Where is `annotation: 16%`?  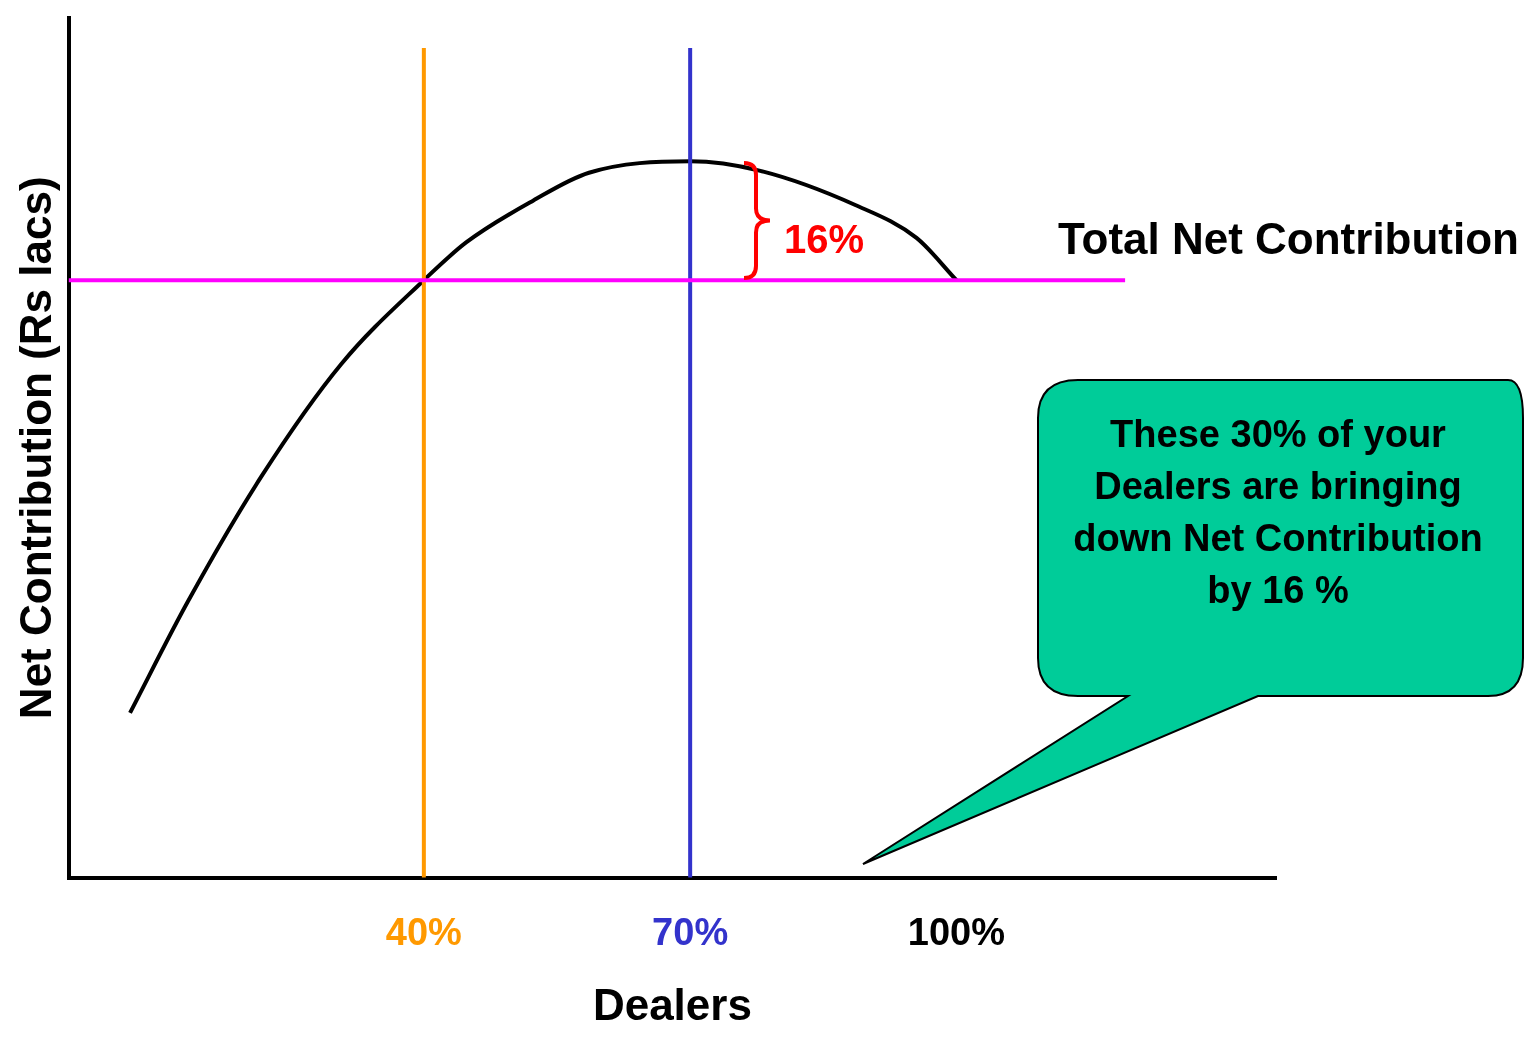 annotation: 16% is located at coordinates (824, 238).